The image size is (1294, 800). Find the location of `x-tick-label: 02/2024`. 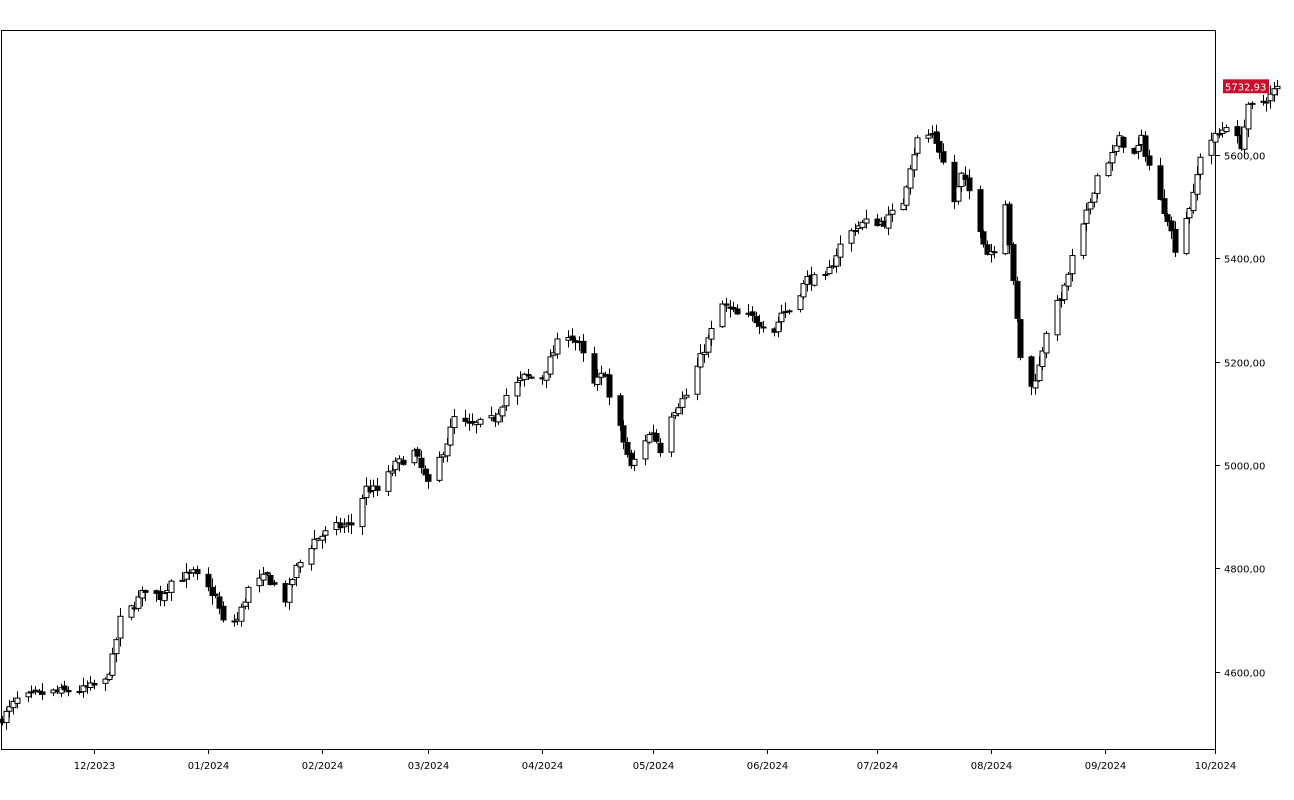

x-tick-label: 02/2024 is located at coordinates (323, 766).